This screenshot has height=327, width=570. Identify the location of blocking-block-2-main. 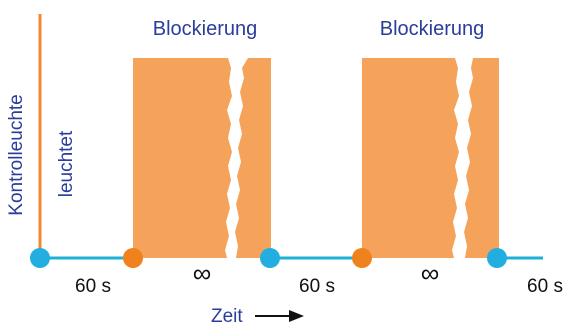
(410, 158).